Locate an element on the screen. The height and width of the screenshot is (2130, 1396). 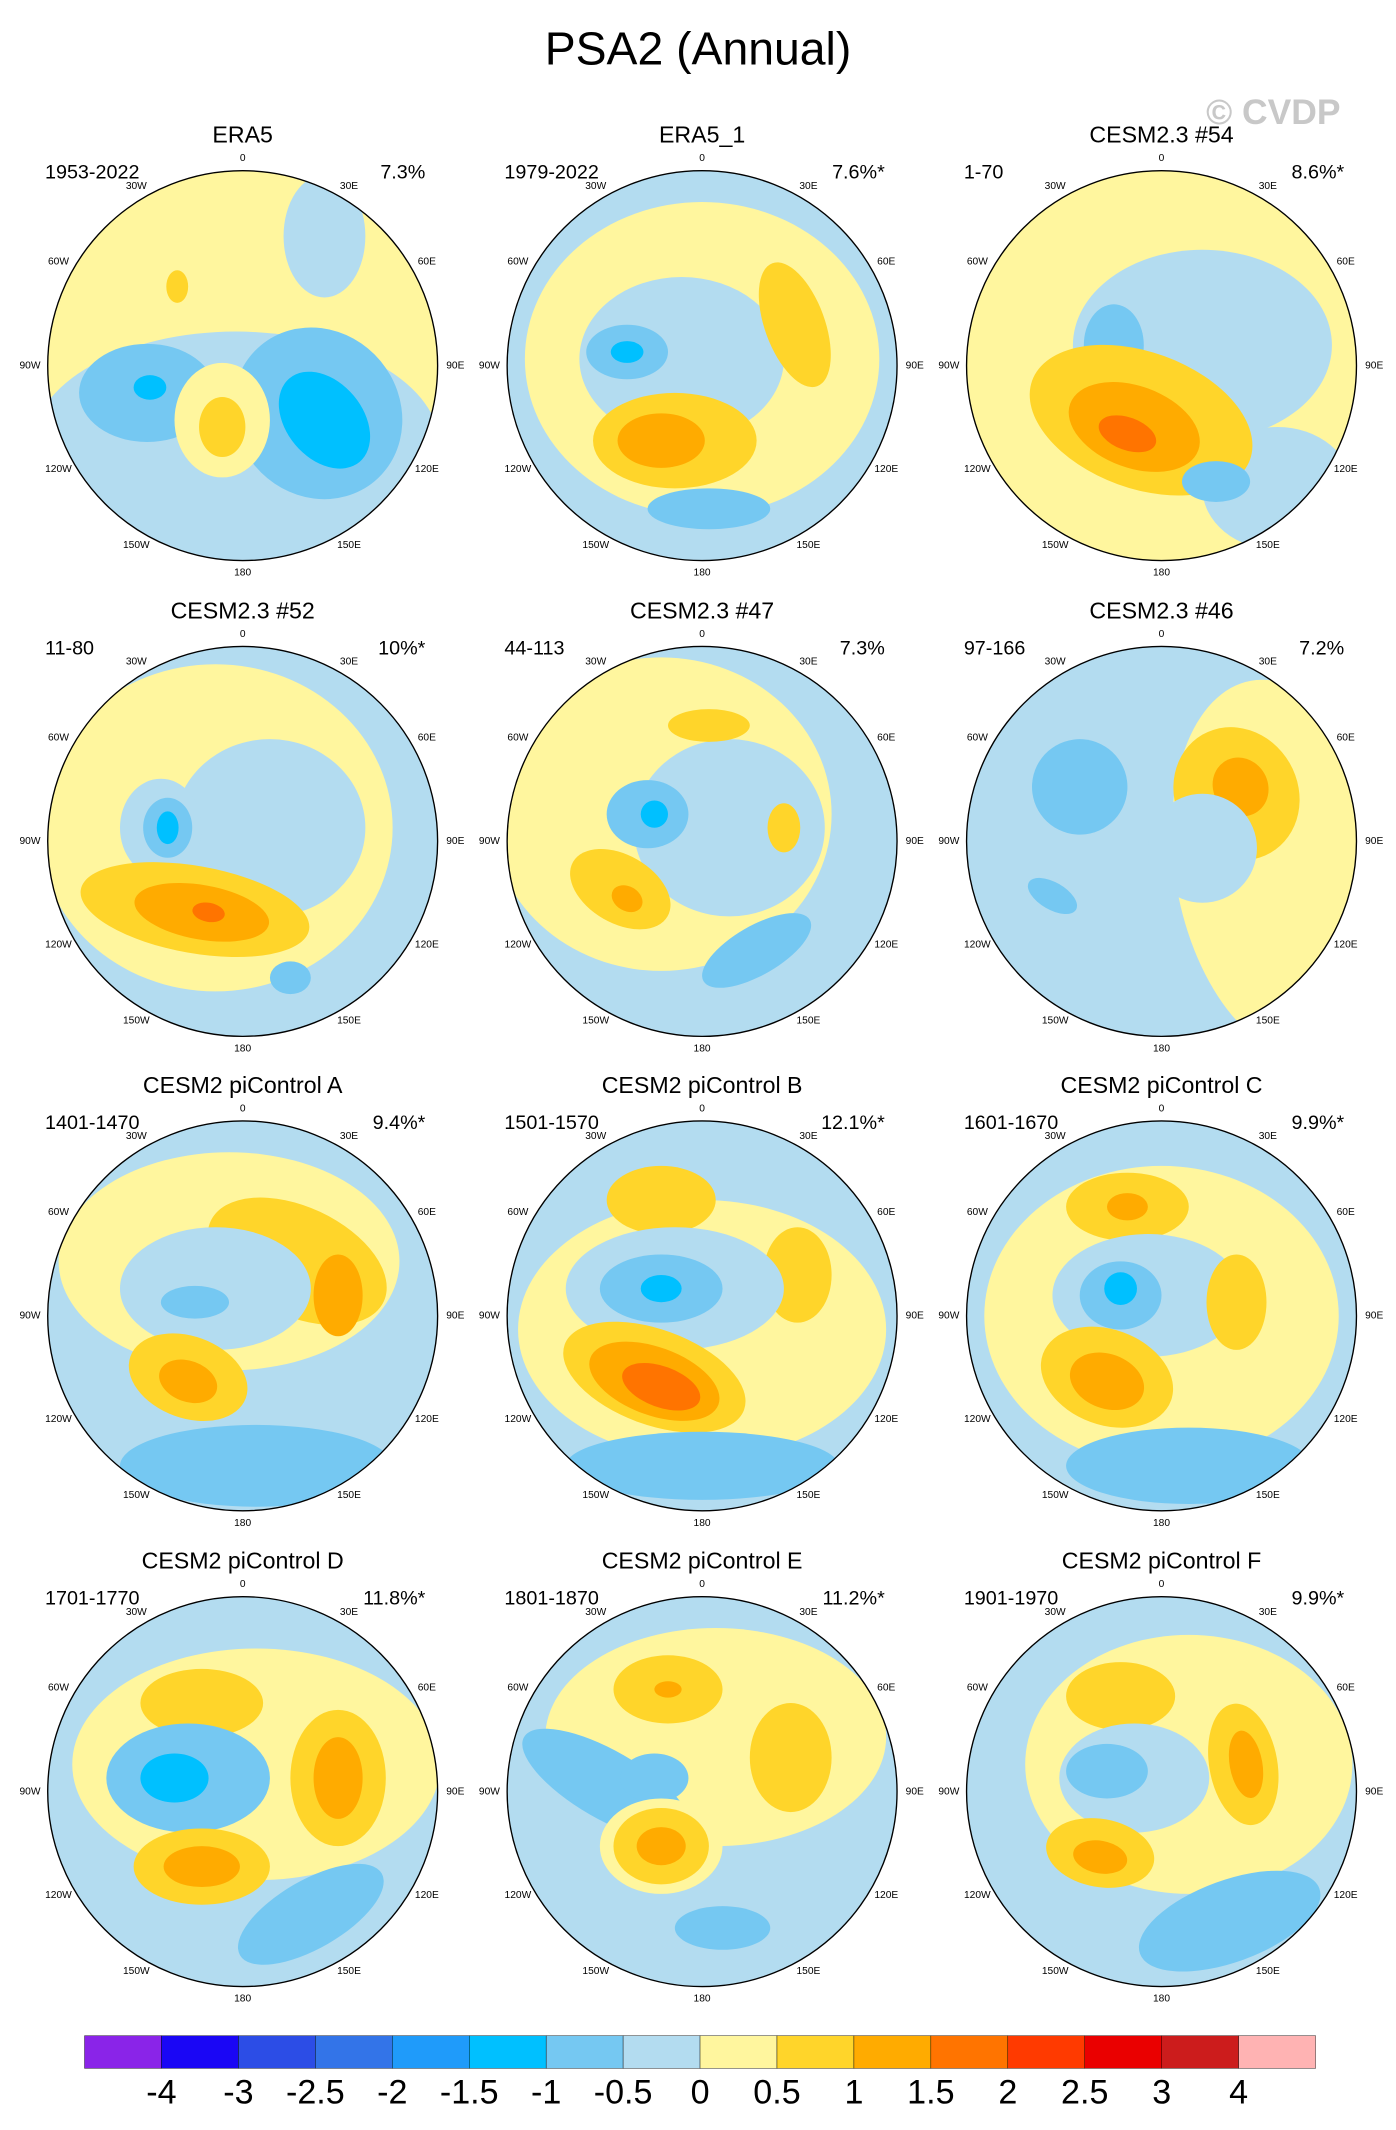
colorbar-label: -4 is located at coordinates (161, 2092).